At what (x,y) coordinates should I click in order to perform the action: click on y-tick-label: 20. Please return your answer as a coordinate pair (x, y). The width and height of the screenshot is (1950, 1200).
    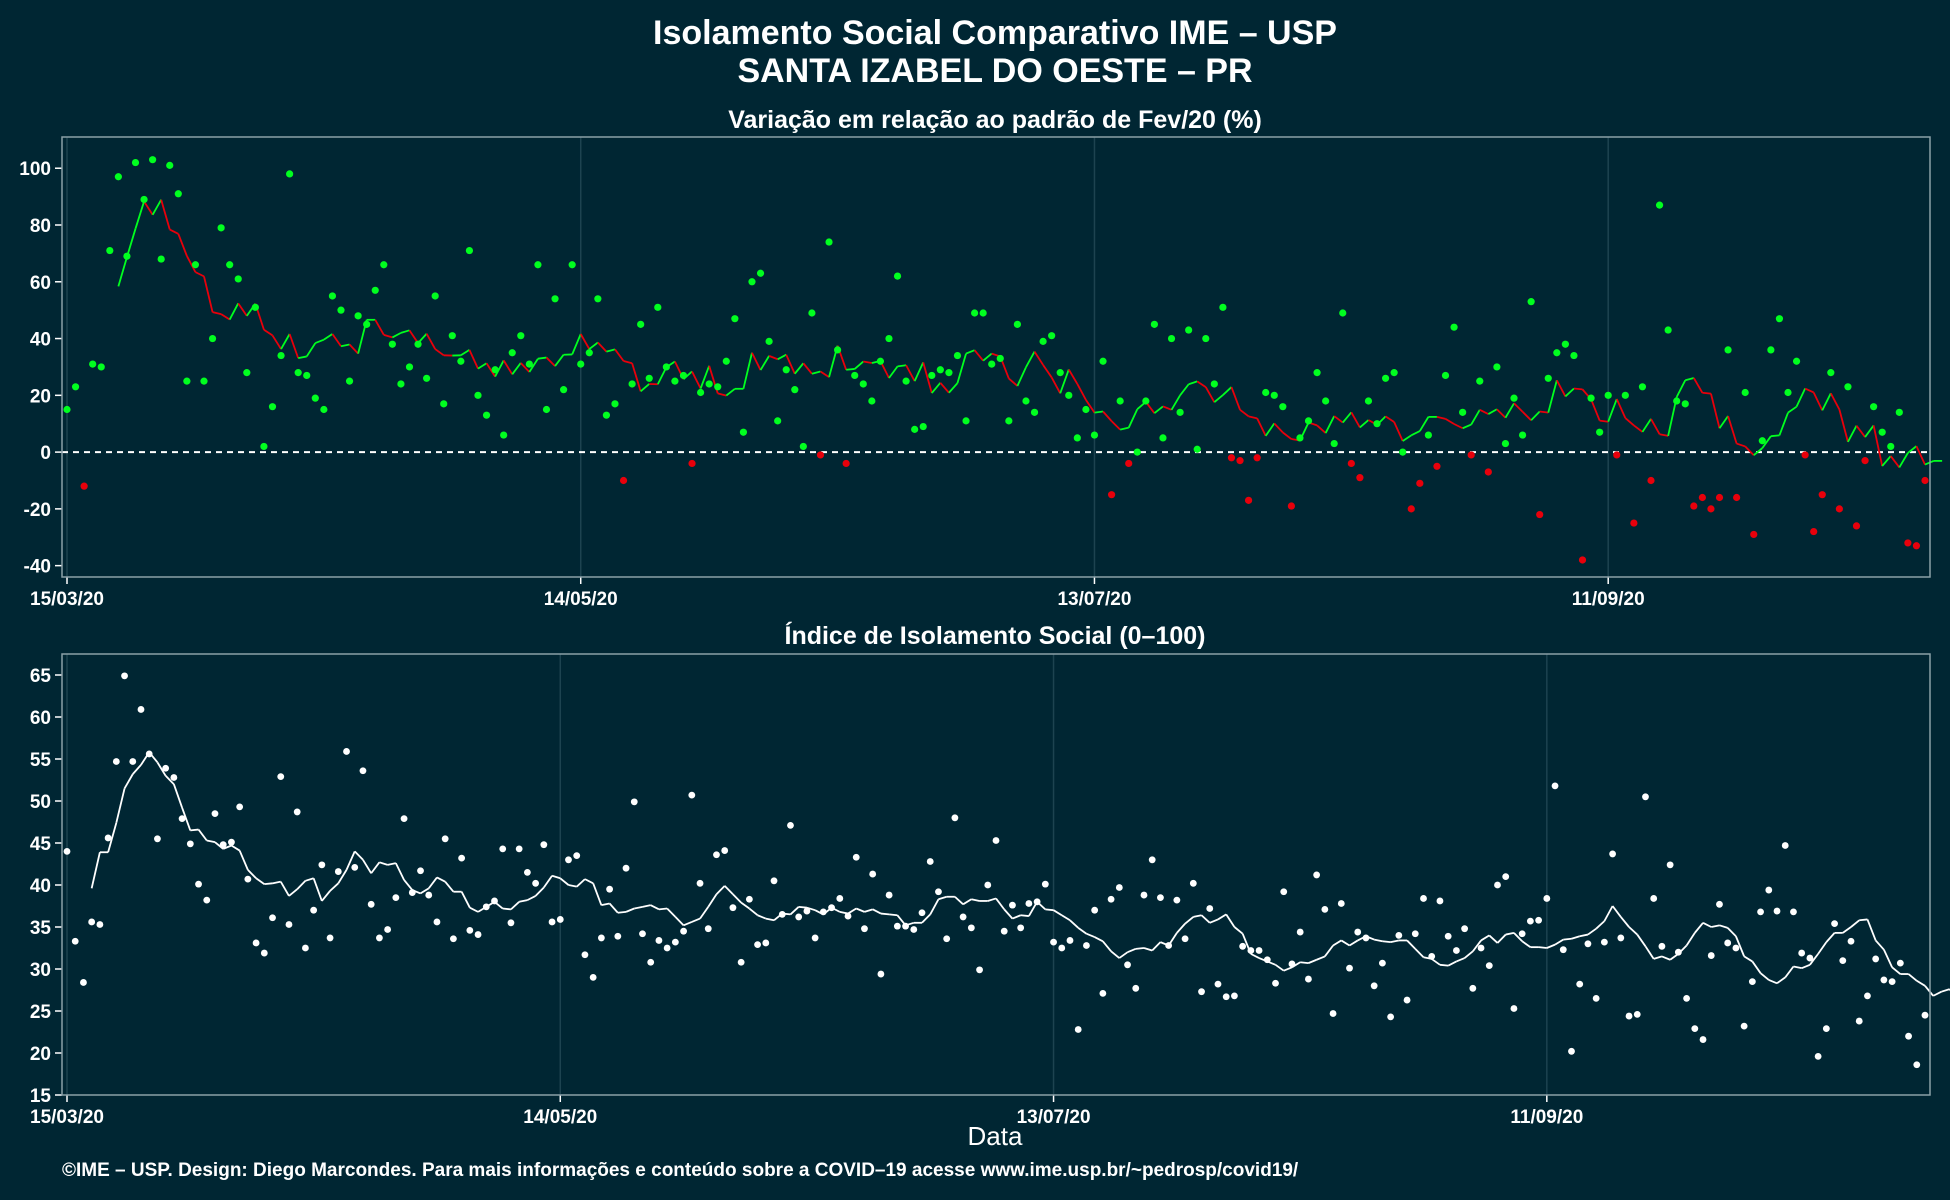
    Looking at the image, I should click on (40, 396).